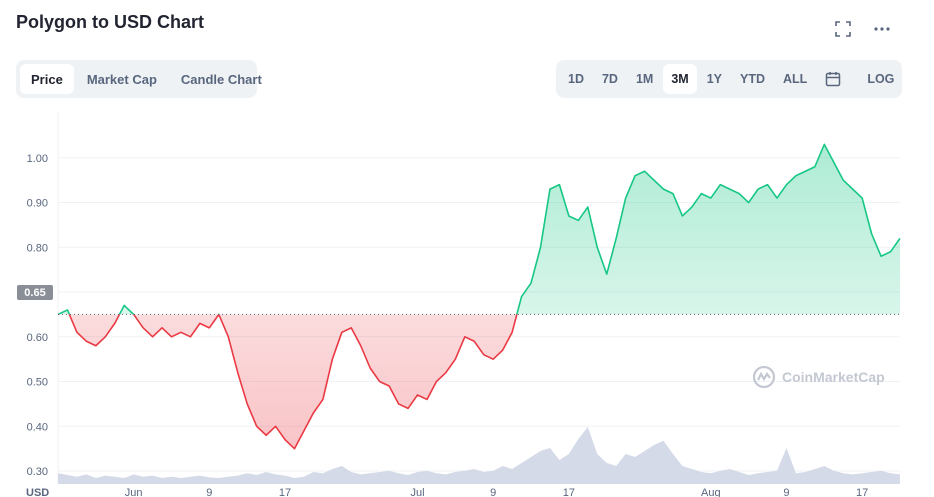  What do you see at coordinates (35, 292) in the screenshot?
I see `current-price-tag: 0.65` at bounding box center [35, 292].